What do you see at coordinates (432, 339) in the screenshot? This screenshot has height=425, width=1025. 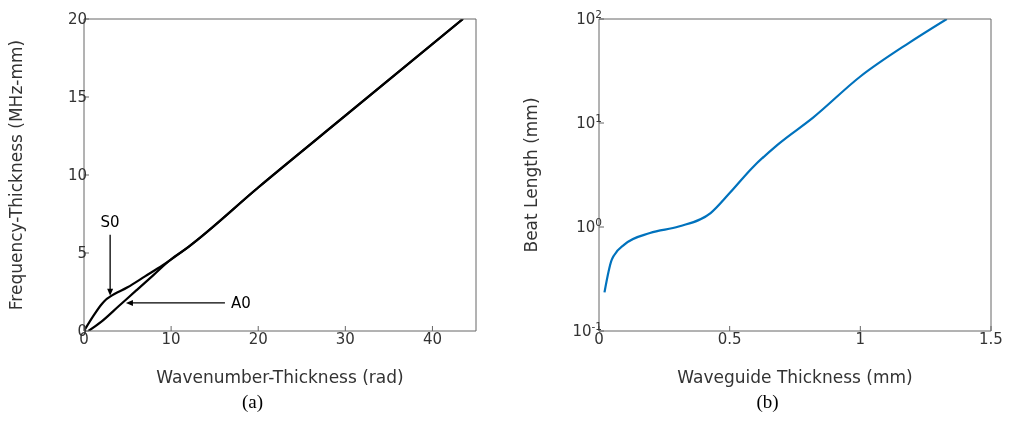 I see `x-tick-label: 40` at bounding box center [432, 339].